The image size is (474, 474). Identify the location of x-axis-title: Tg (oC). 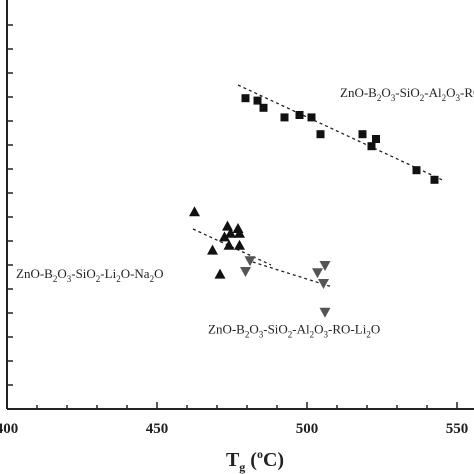
(255, 460).